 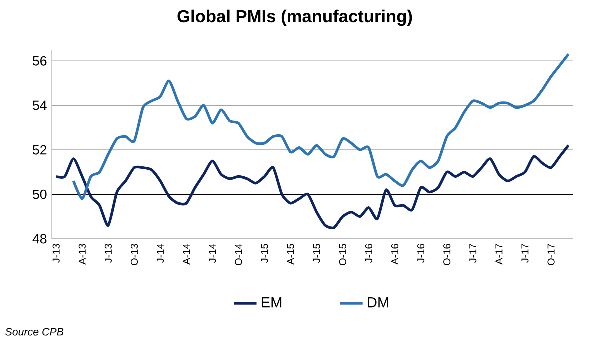 What do you see at coordinates (447, 255) in the screenshot?
I see `x-tick-label: O-16` at bounding box center [447, 255].